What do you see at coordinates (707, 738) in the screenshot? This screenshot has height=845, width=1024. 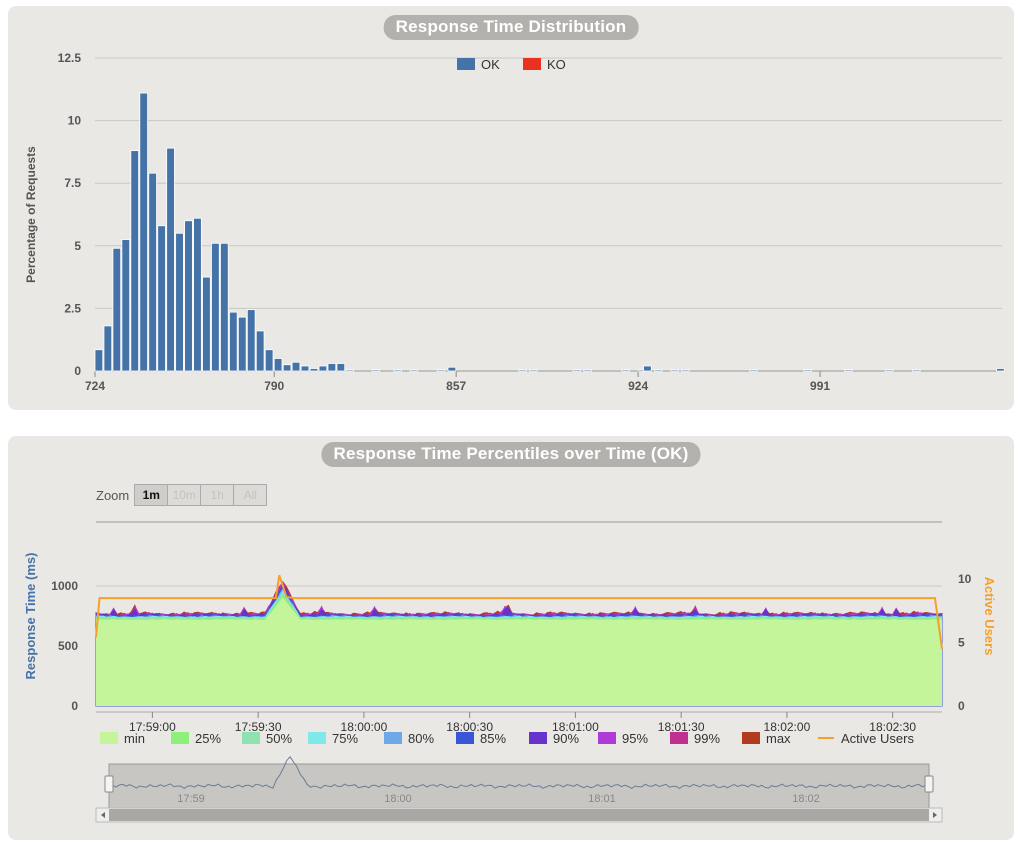 I see `legend-label-99pct: 99%` at bounding box center [707, 738].